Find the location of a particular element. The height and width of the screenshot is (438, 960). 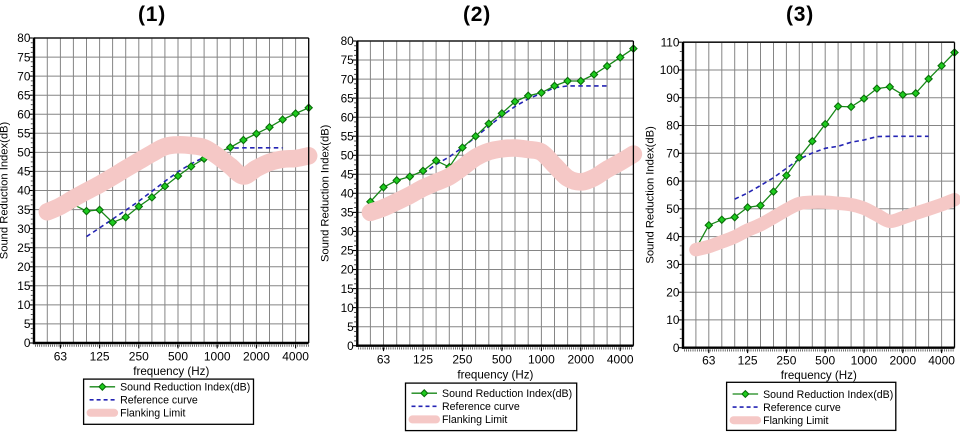

svg-text: (3) is located at coordinates (800, 14).